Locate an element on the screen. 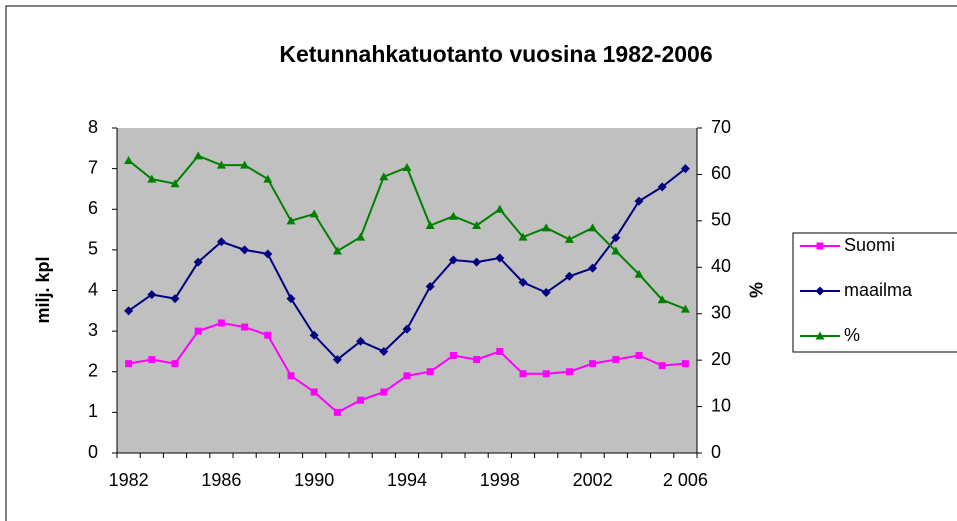 The width and height of the screenshot is (957, 521). x-tick-label: 1998 is located at coordinates (500, 480).